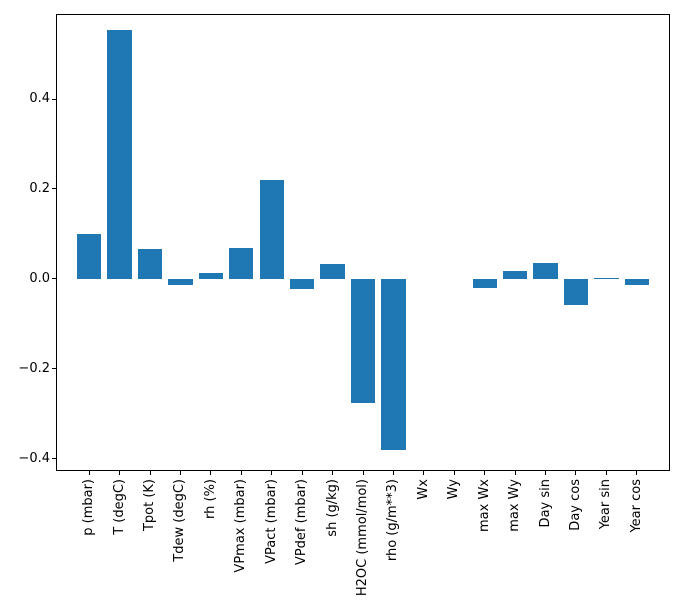 Image resolution: width=683 pixels, height=616 pixels. What do you see at coordinates (606, 504) in the screenshot?
I see `x-tick-label: Year sin` at bounding box center [606, 504].